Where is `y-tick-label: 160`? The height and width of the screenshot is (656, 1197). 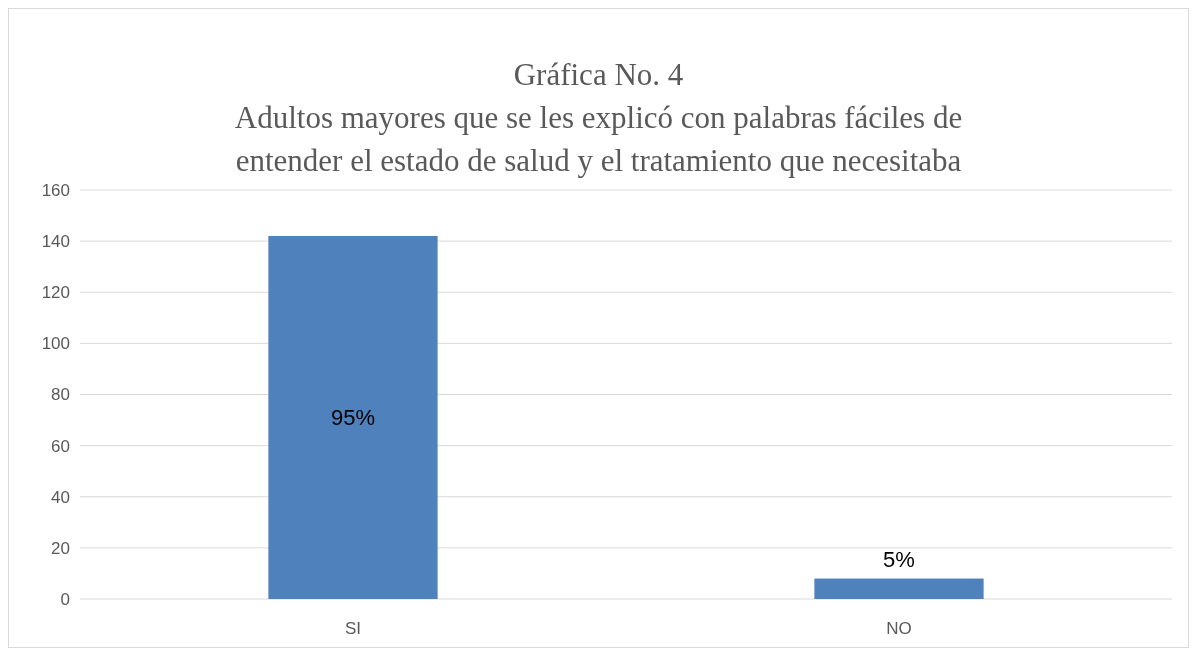
y-tick-label: 160 is located at coordinates (55, 190).